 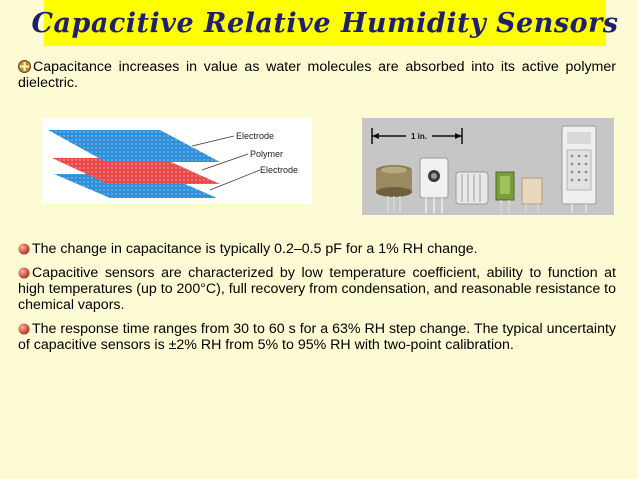 What do you see at coordinates (505, 192) in the screenshot?
I see `sensor-chip` at bounding box center [505, 192].